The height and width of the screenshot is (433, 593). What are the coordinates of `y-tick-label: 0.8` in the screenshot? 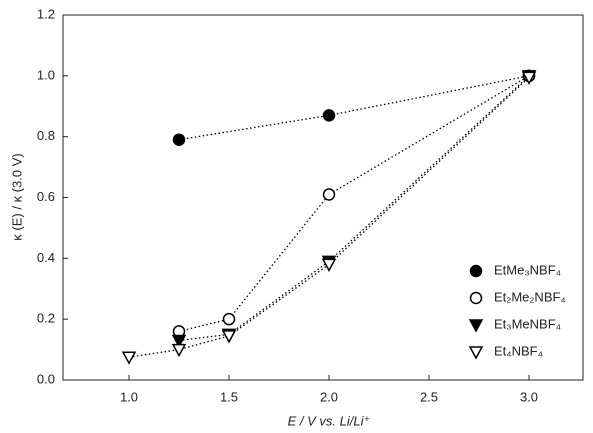 It's located at (46, 135).